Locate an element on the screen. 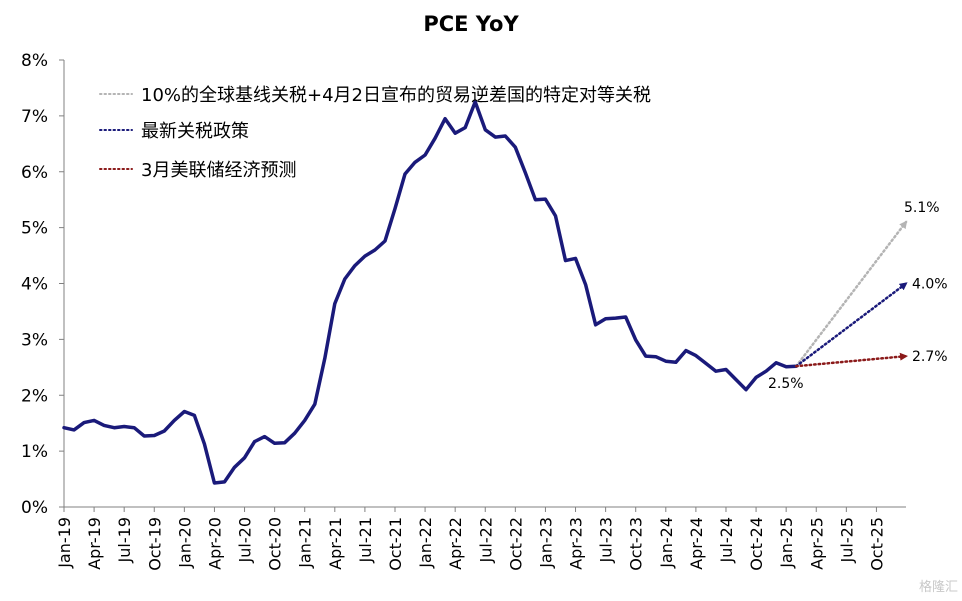 This screenshot has height=601, width=962. y-tick-label: 0% is located at coordinates (34, 508).